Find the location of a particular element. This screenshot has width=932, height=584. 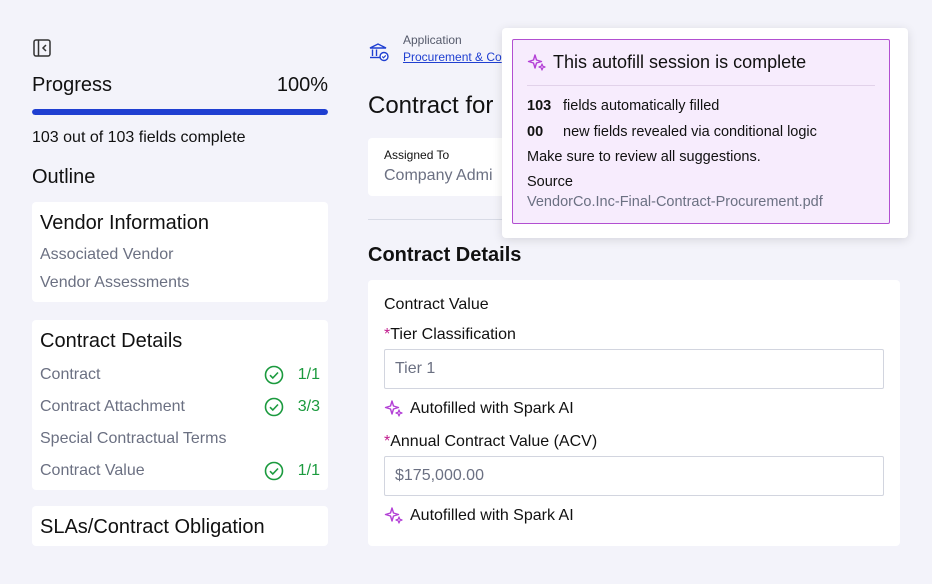

collapse-panel-icon is located at coordinates (42, 48).